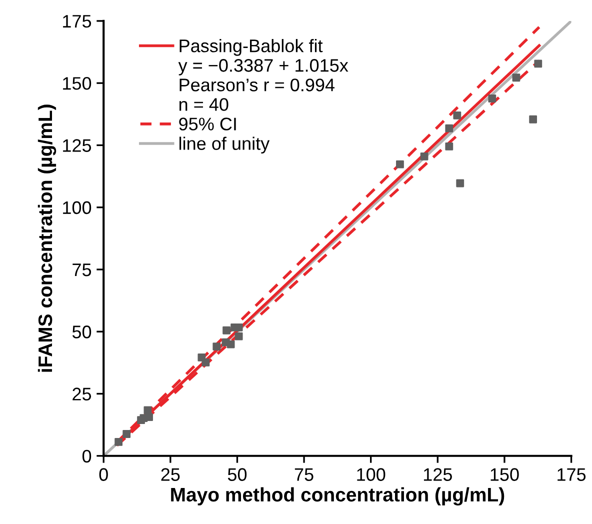  I want to click on annotation: n = 40, so click(203, 104).